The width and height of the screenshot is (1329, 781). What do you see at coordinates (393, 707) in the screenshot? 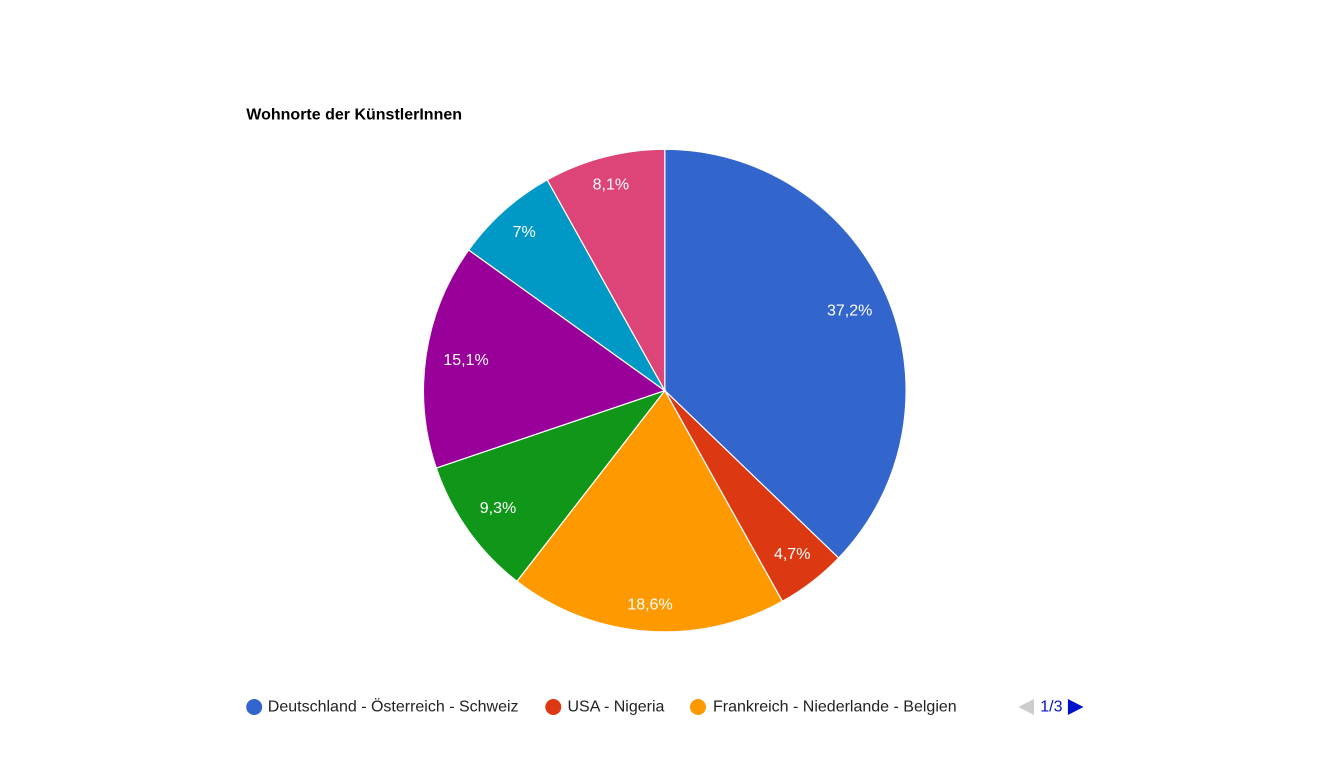
I see `svg-text:Deutschland - Österreich - Sch: Deutschland - Österreich - Schweiz` at bounding box center [393, 707].